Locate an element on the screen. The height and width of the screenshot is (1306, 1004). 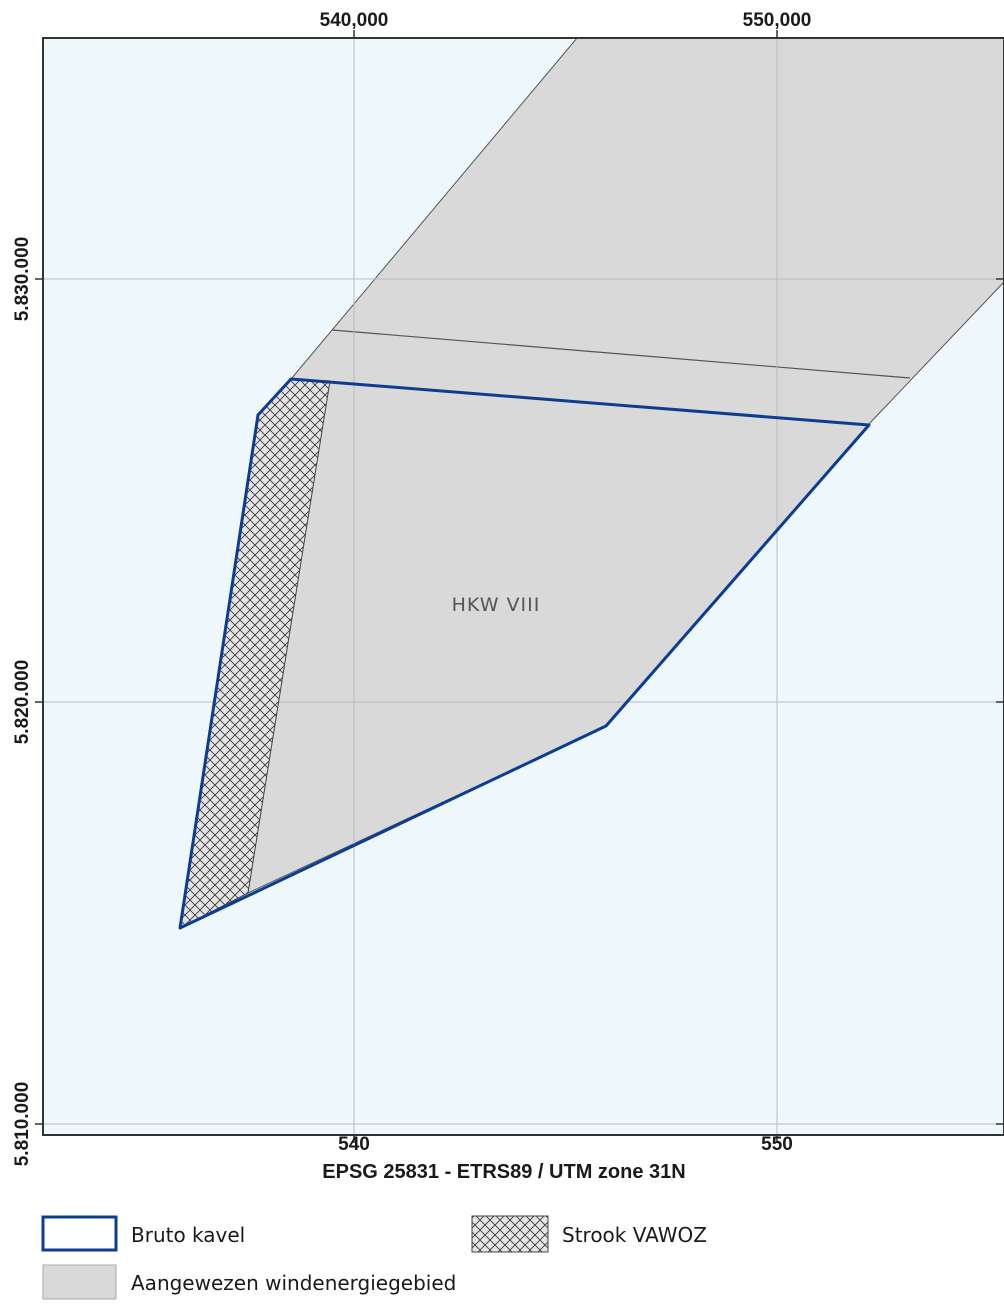
legend-label-bruto-kavel: Bruto kavel is located at coordinates (188, 1235).